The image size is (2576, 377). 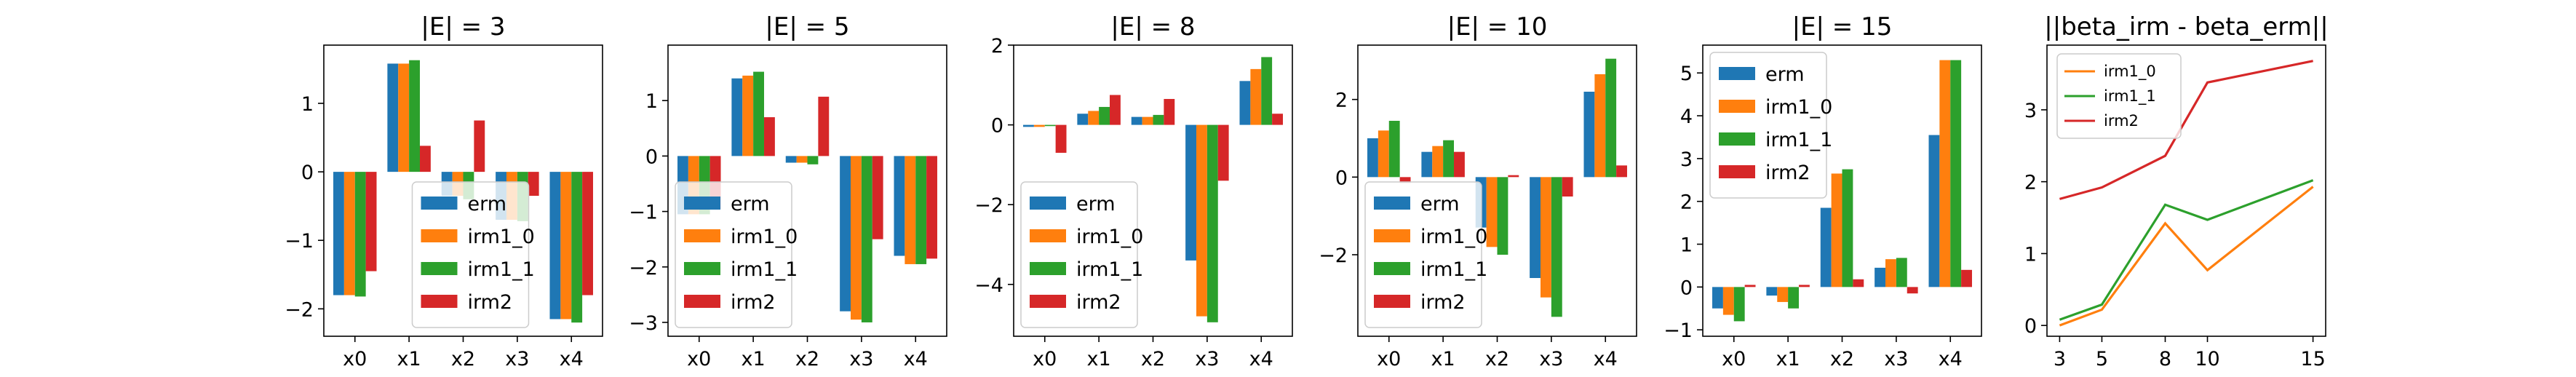 What do you see at coordinates (2102, 359) in the screenshot?
I see `x-tick-label: 5` at bounding box center [2102, 359].